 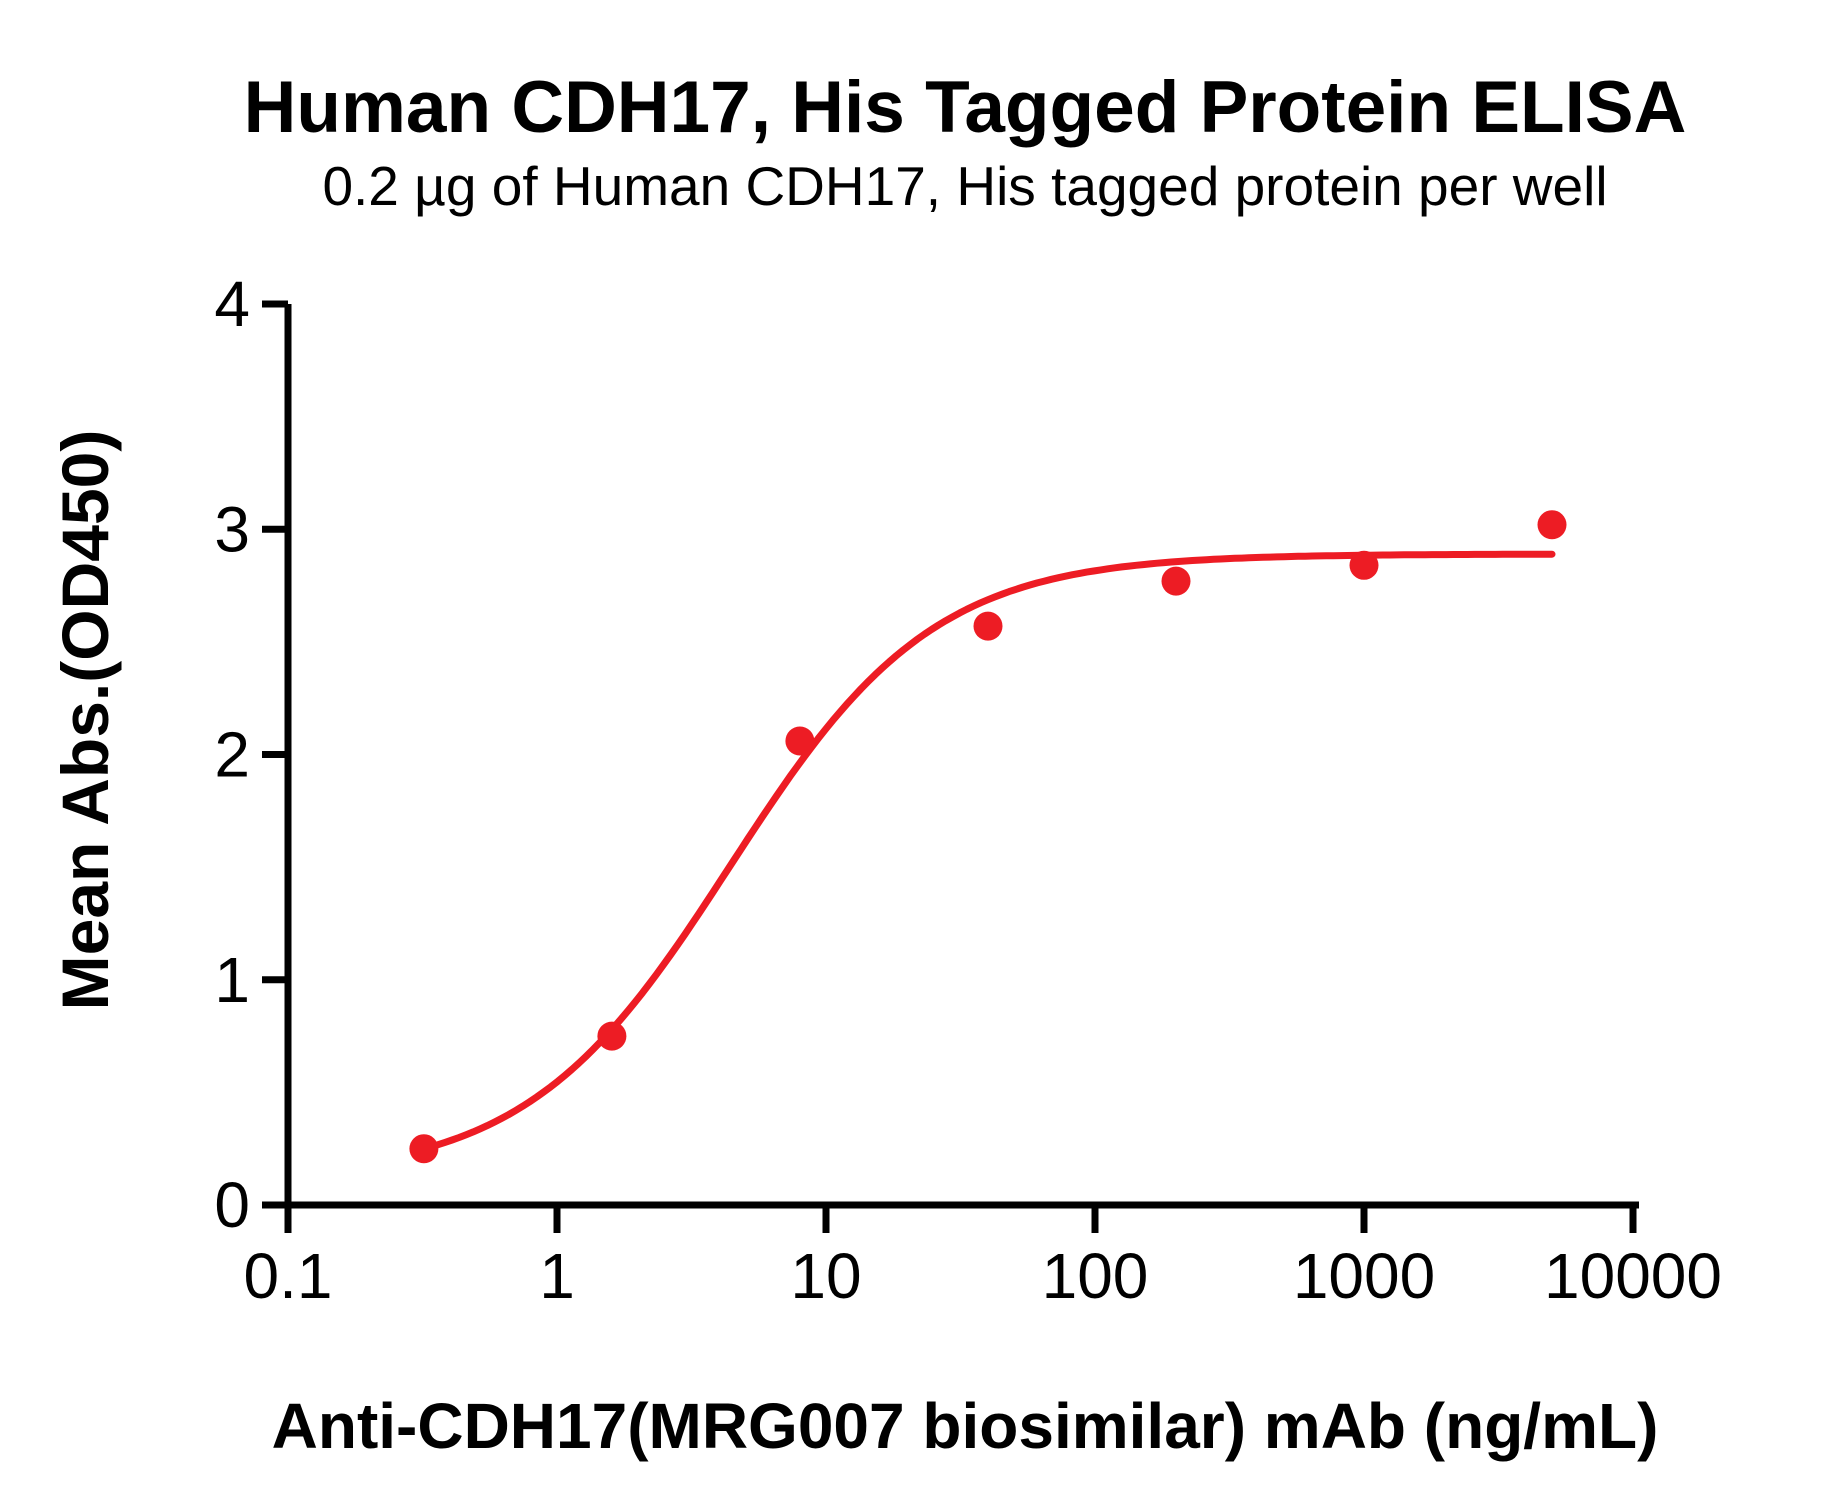 What do you see at coordinates (288, 1276) in the screenshot?
I see `x-tick-label: 0.1` at bounding box center [288, 1276].